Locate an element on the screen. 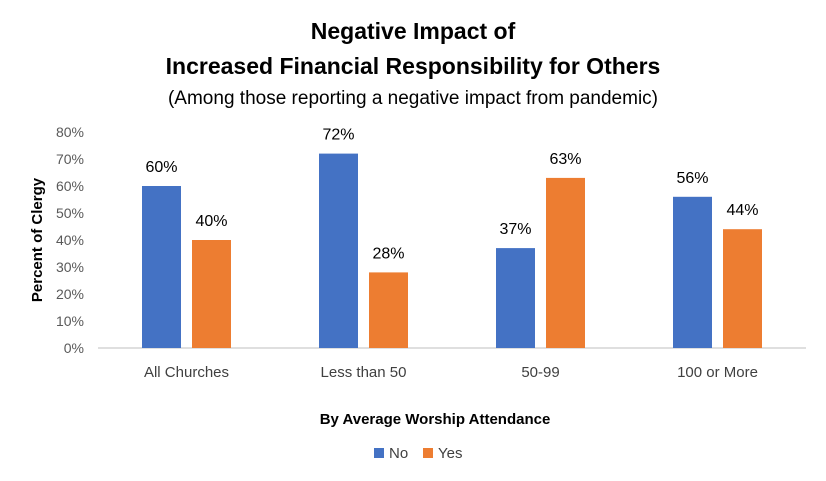 Image resolution: width=826 pixels, height=481 pixels. data-label: 37% is located at coordinates (515, 229).